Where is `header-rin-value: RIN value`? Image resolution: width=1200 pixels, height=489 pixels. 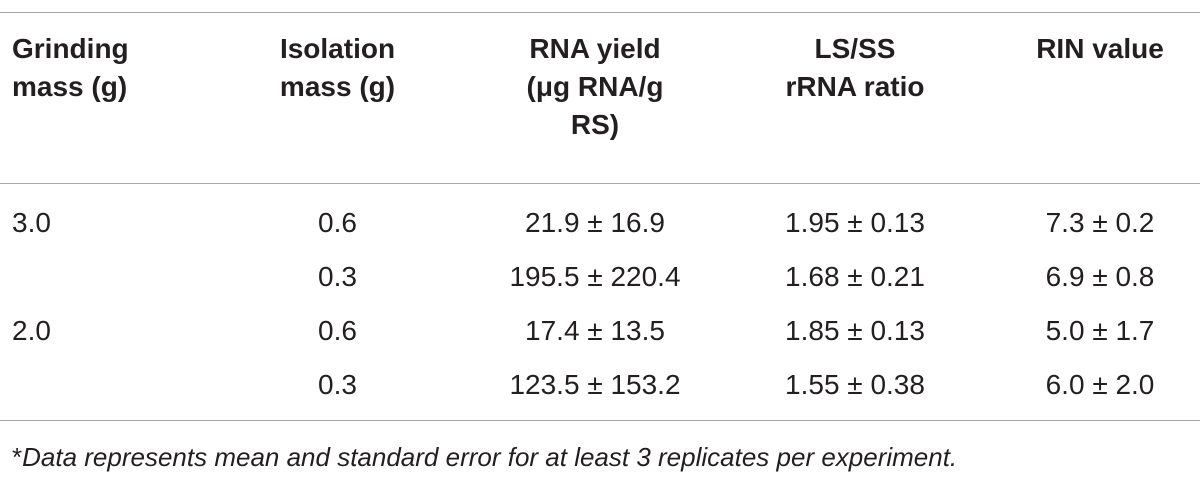 header-rin-value: RIN value is located at coordinates (1100, 49).